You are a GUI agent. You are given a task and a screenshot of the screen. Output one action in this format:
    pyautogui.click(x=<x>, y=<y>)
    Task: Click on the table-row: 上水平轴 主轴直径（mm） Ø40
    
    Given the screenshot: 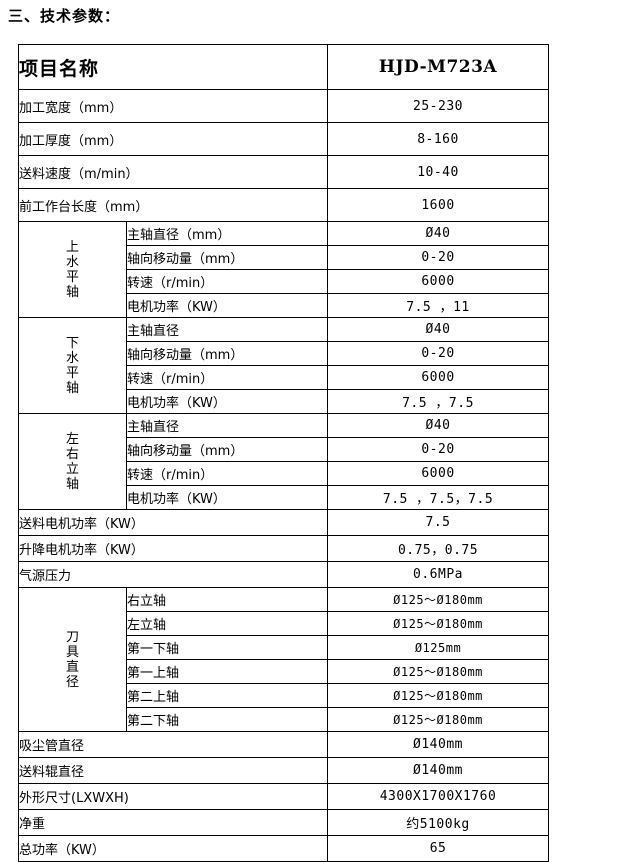 What is the action you would take?
    pyautogui.click(x=284, y=269)
    